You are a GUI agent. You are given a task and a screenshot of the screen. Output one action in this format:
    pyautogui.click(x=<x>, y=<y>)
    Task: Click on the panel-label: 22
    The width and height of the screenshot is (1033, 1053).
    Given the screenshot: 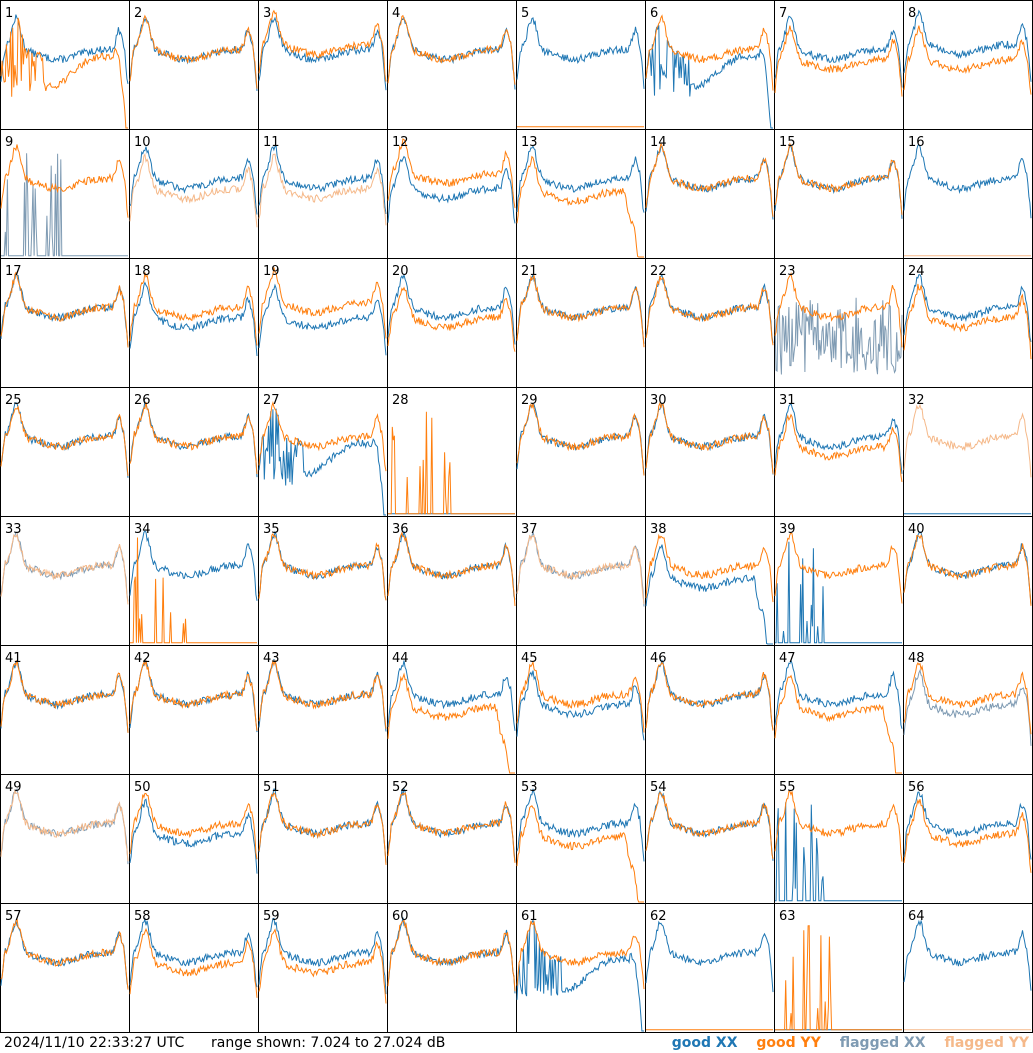 What is the action you would take?
    pyautogui.click(x=658, y=271)
    